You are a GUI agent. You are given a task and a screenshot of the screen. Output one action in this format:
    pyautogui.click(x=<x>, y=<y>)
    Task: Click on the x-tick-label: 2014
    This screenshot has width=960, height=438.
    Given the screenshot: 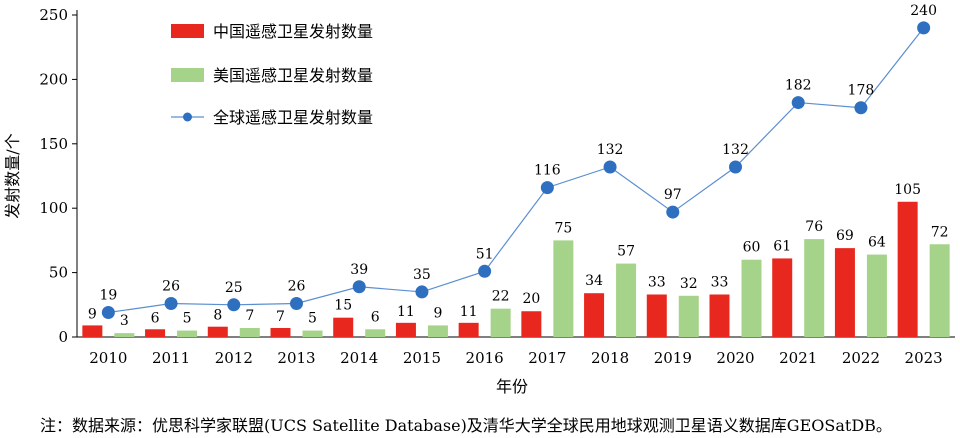 What is the action you would take?
    pyautogui.click(x=359, y=358)
    